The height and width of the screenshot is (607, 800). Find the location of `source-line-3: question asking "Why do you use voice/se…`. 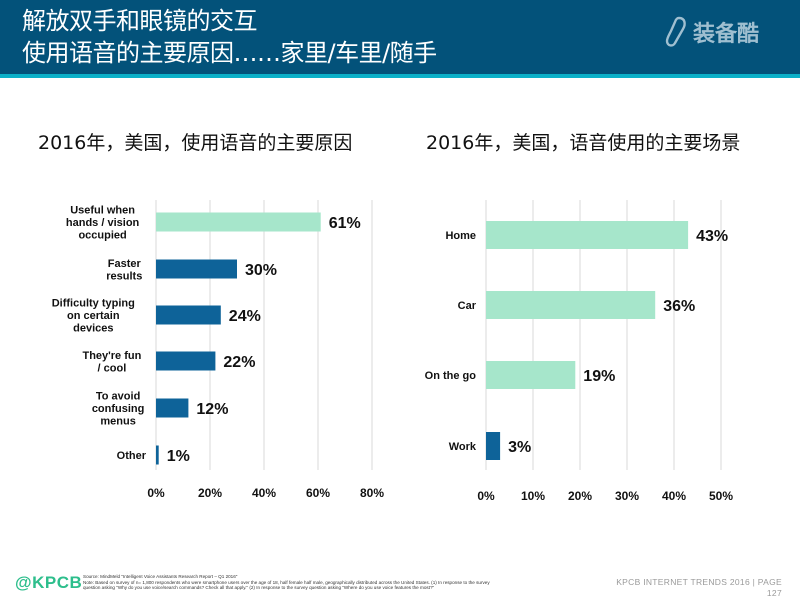

source-line-3: question asking "Why do you use voice/se… is located at coordinates (259, 588).